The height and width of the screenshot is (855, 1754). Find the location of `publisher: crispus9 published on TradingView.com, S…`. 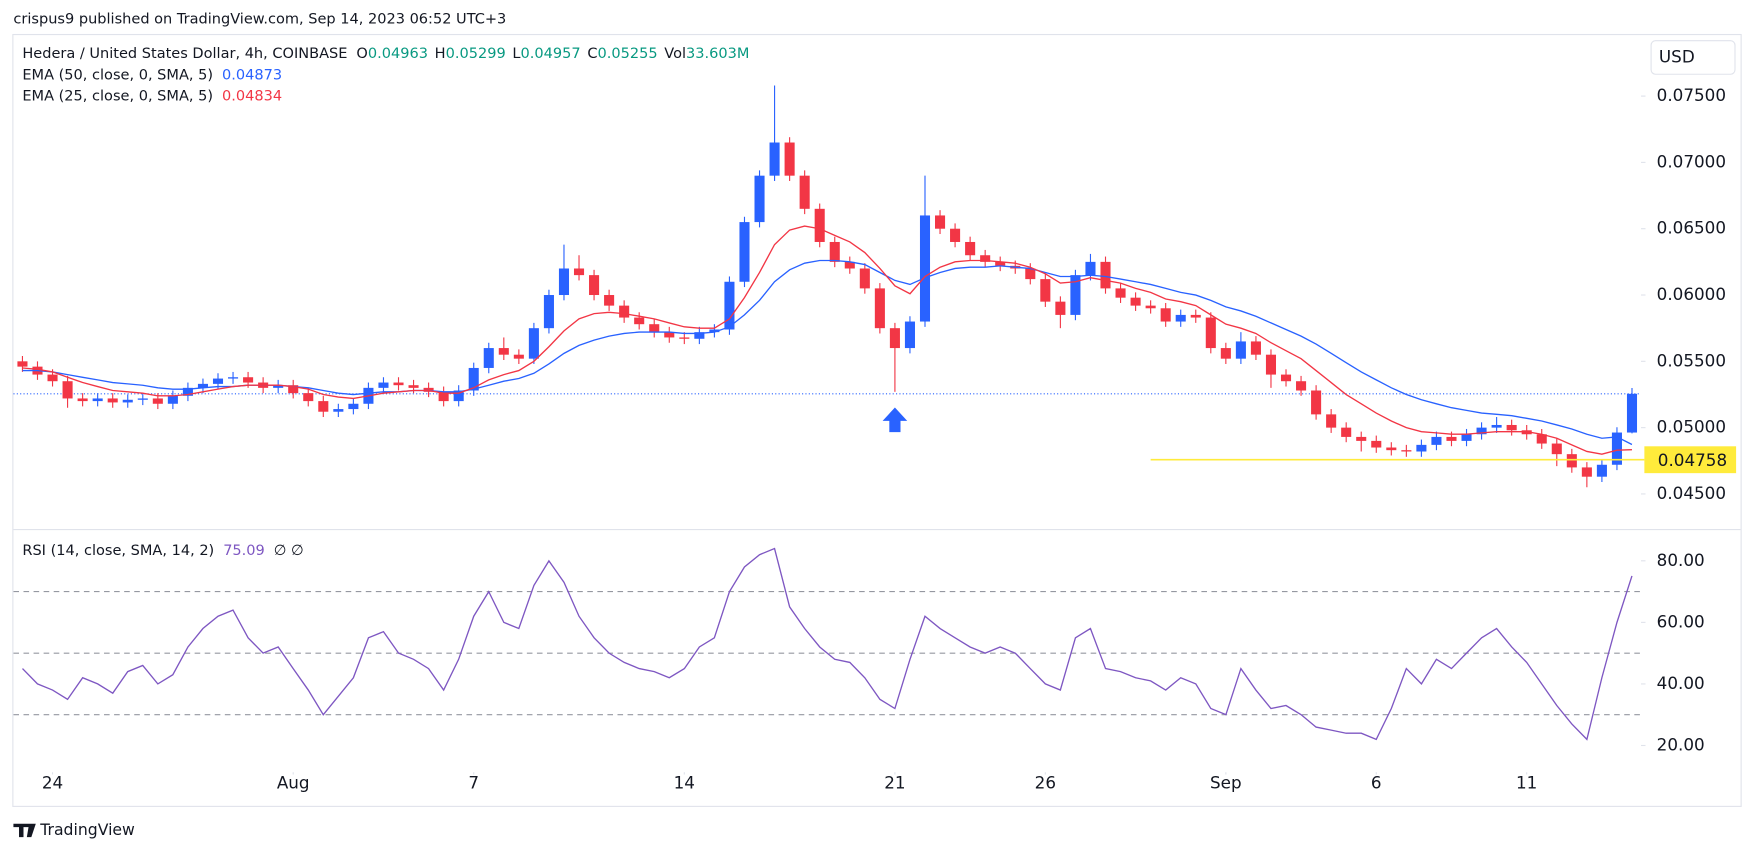

publisher: crispus9 published on TradingView.com, S… is located at coordinates (259, 19).